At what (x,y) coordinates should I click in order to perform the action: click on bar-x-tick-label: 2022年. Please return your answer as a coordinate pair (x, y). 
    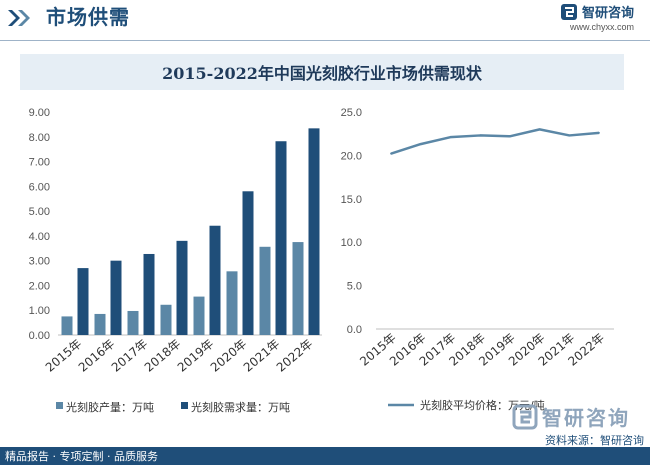
    Looking at the image, I should click on (295, 356).